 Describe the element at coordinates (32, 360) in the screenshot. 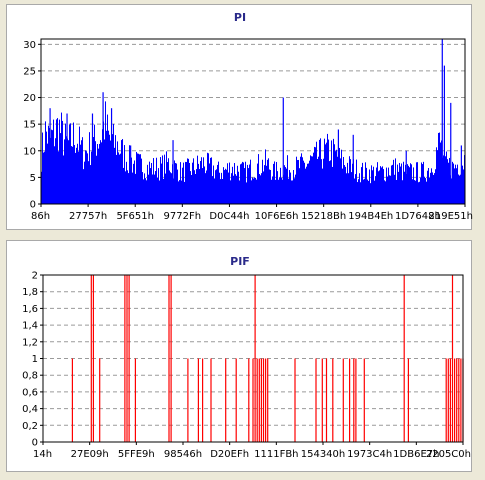

I see `pif-y-axis: 0 0,2 0,4 0,6 0,8 1 1,2 1,4 1,6 1,8 2` at that location.